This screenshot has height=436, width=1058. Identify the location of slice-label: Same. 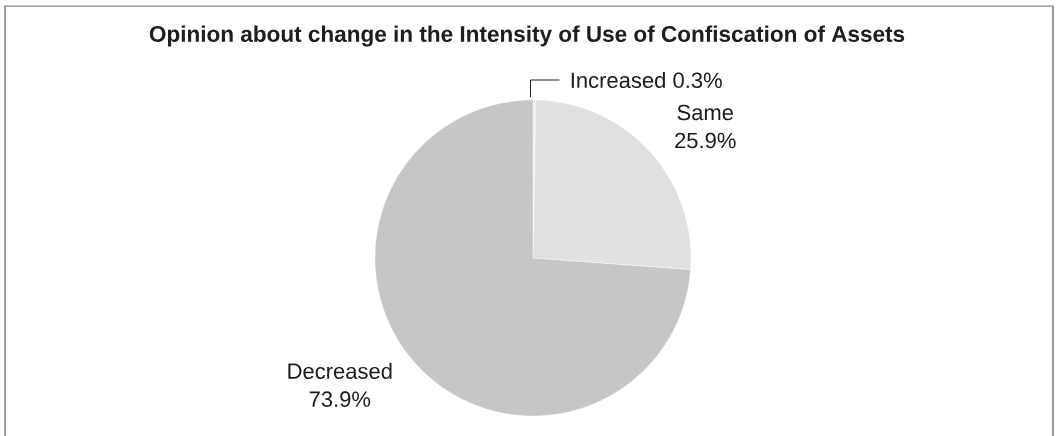
(705, 112).